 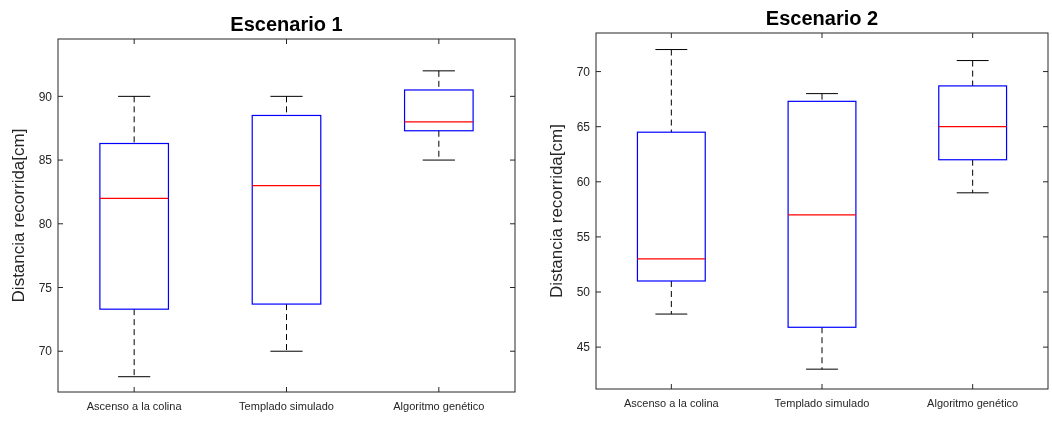 I want to click on y-tick-label: 65, so click(x=583, y=126).